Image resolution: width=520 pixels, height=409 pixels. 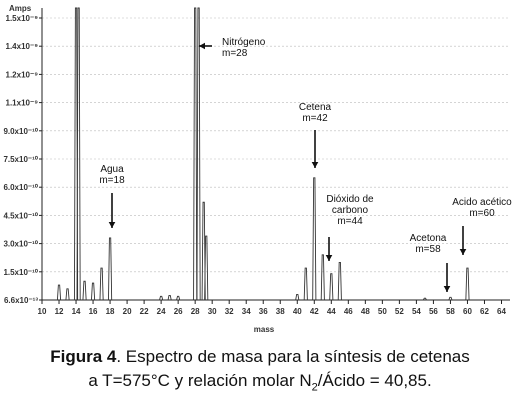 What do you see at coordinates (280, 311) in the screenshot?
I see `x-tick-label: 38` at bounding box center [280, 311].